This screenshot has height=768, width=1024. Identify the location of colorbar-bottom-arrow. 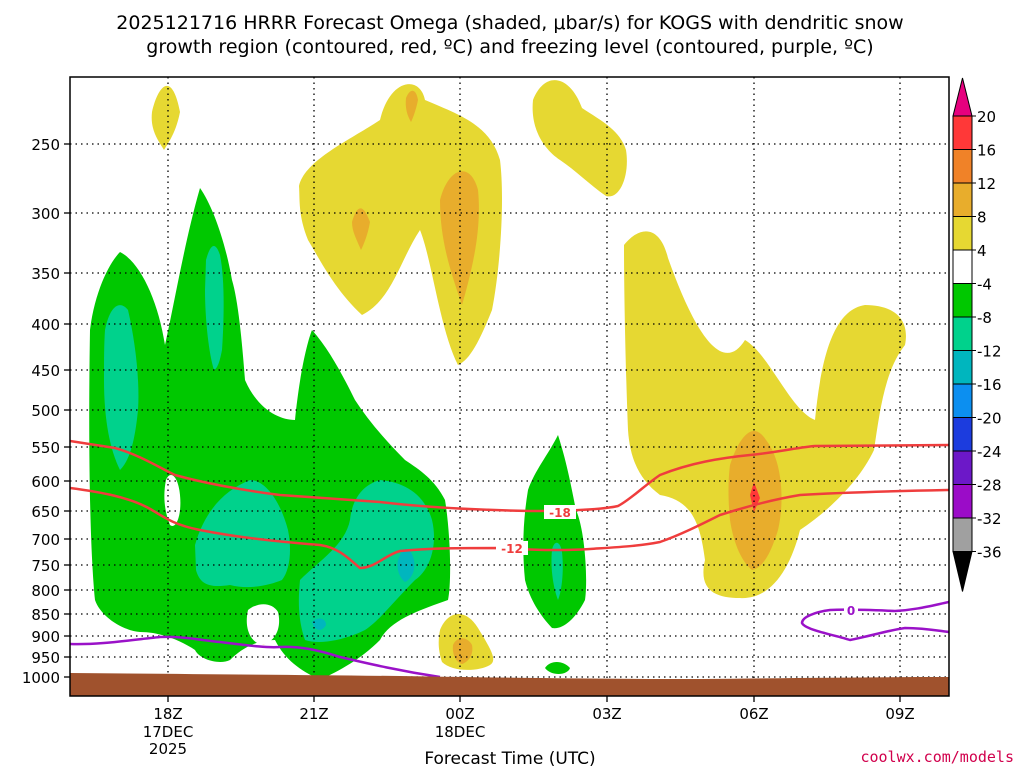
(962, 571).